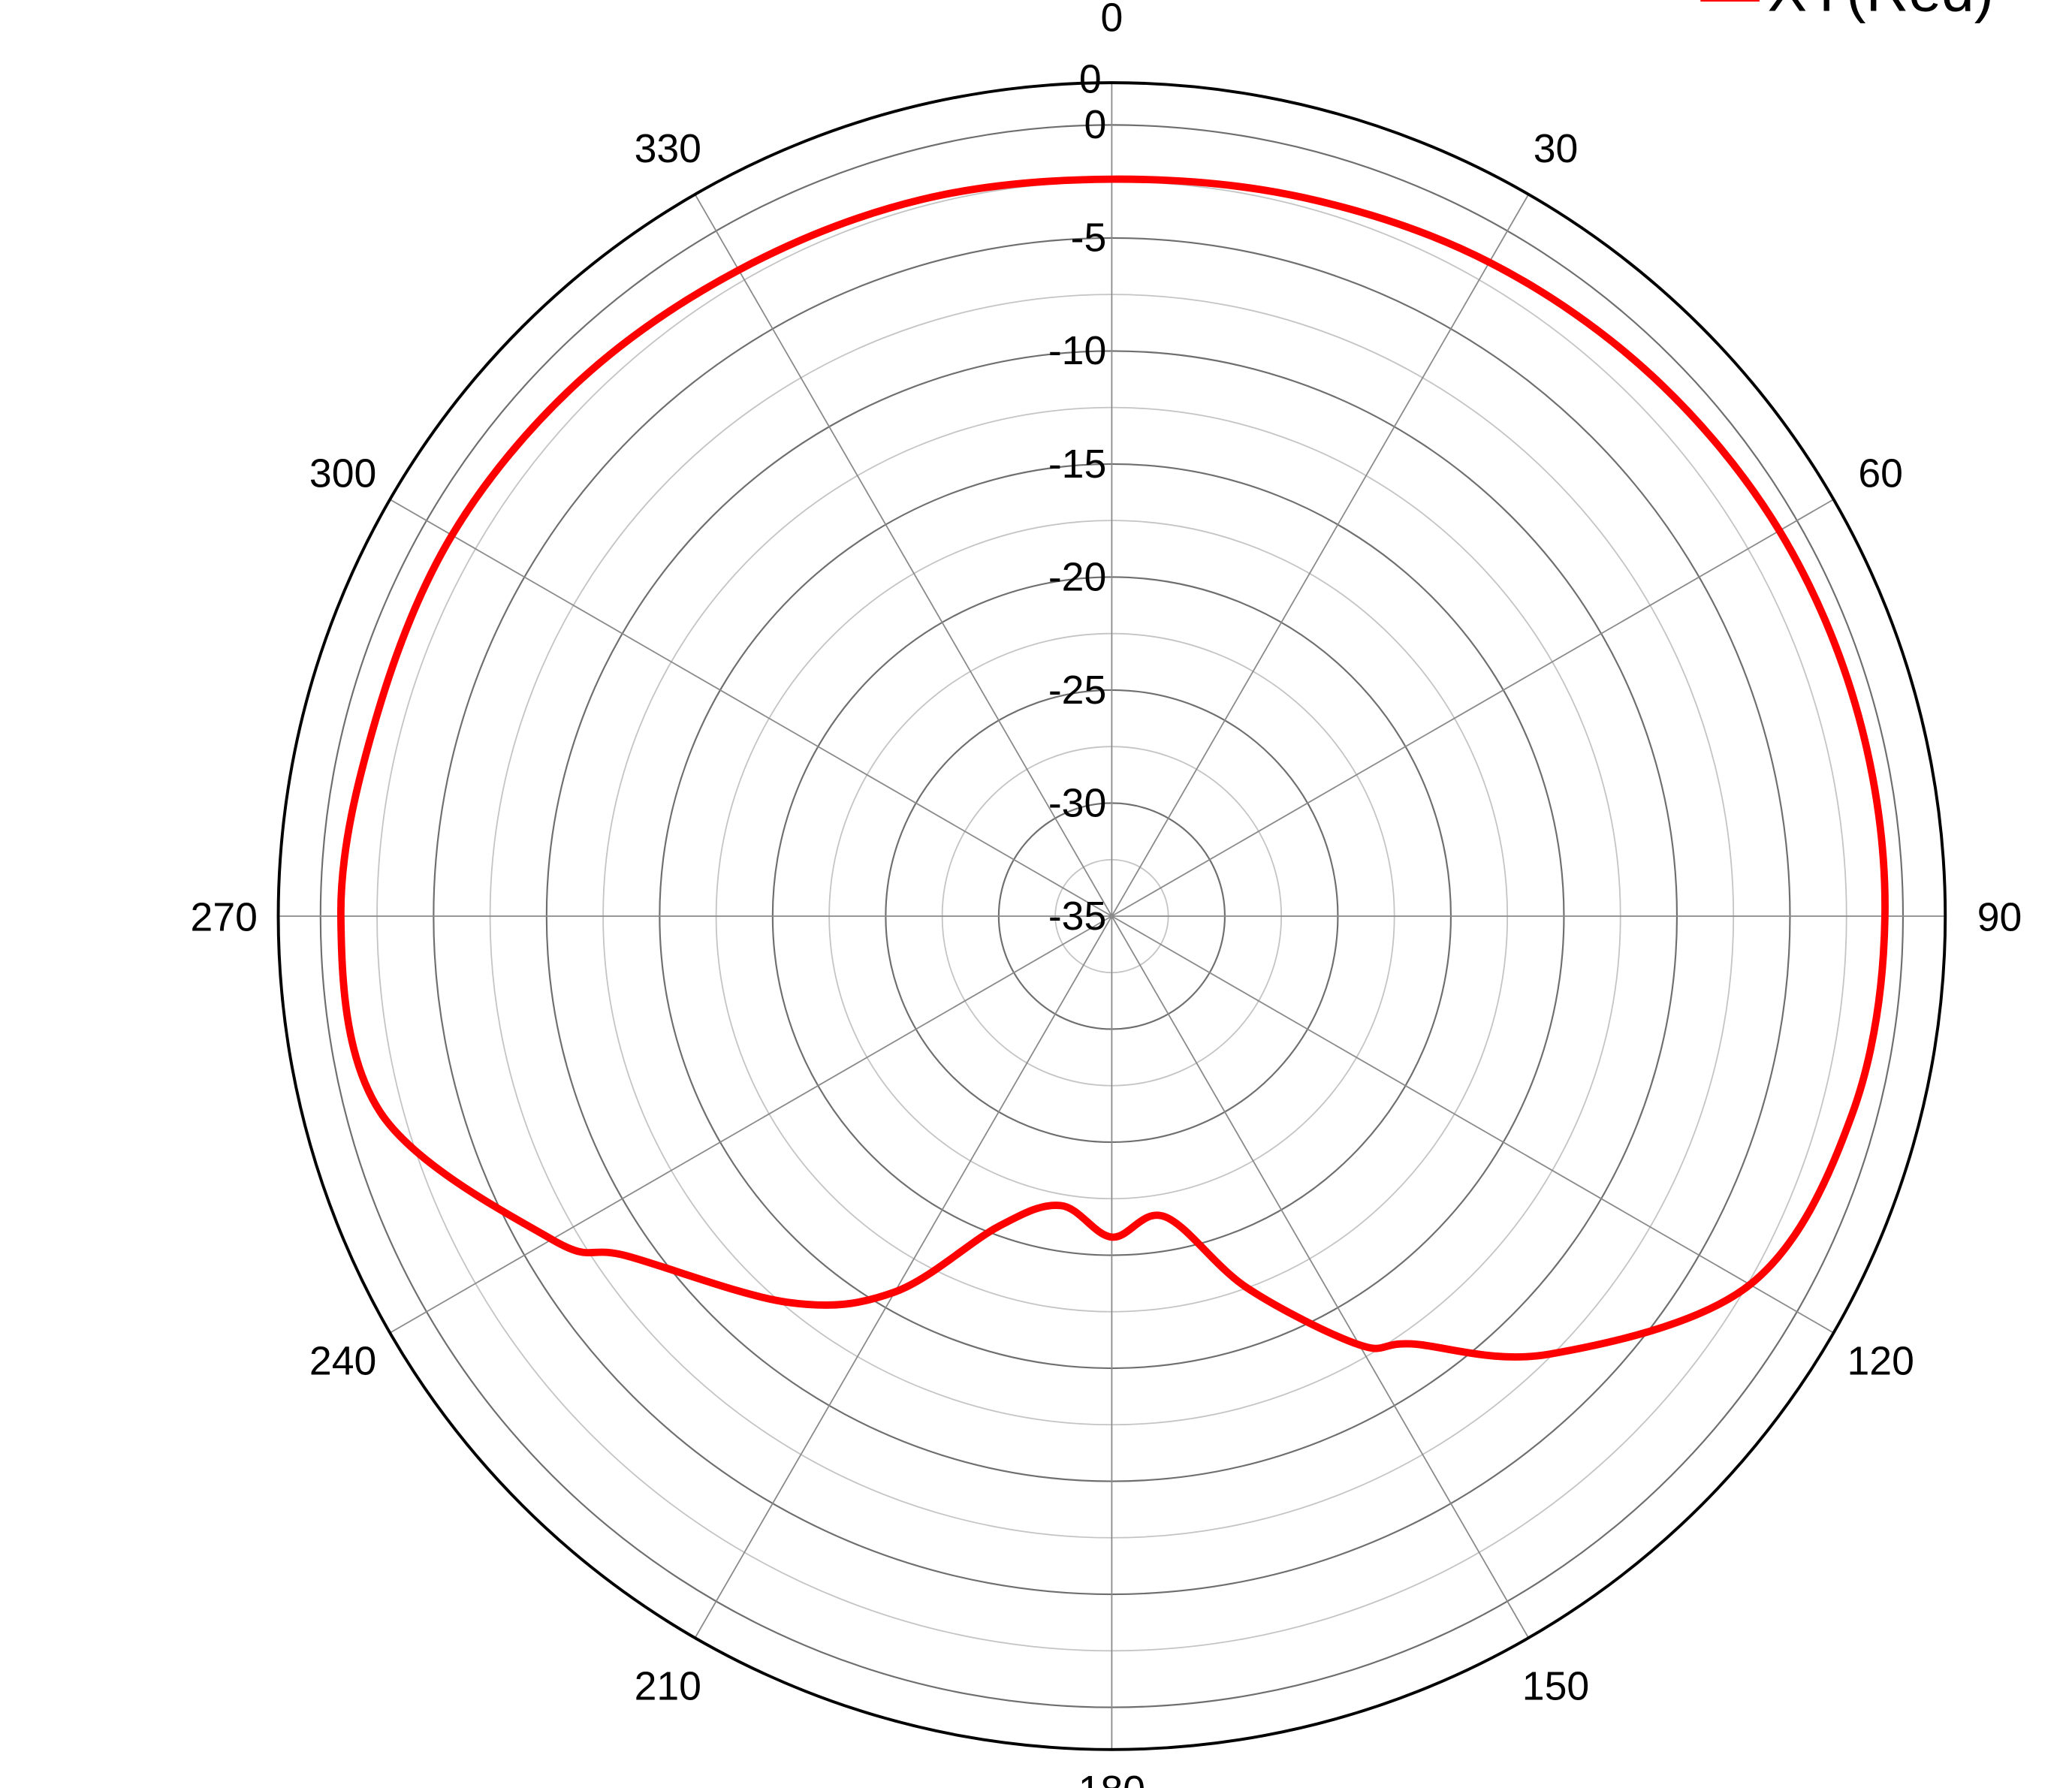 This screenshot has width=2072, height=1788. I want to click on angular-tick-label-240: 240, so click(342, 1362).